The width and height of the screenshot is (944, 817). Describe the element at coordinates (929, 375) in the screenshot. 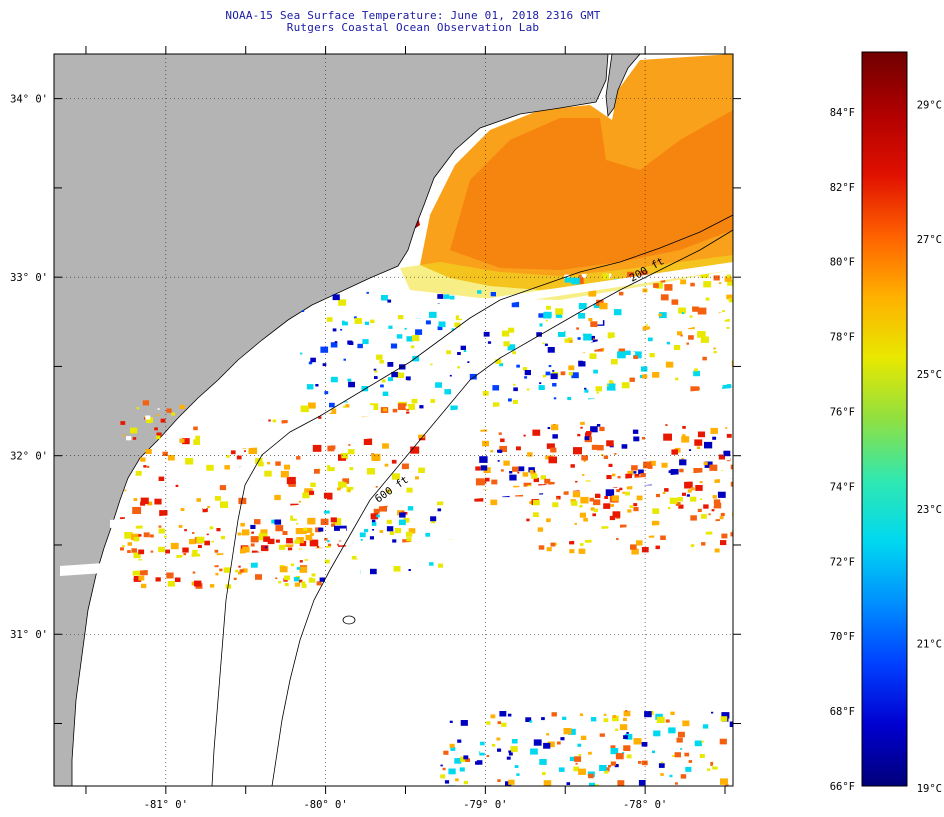

I see `colorbar-label-c: 25°C` at that location.